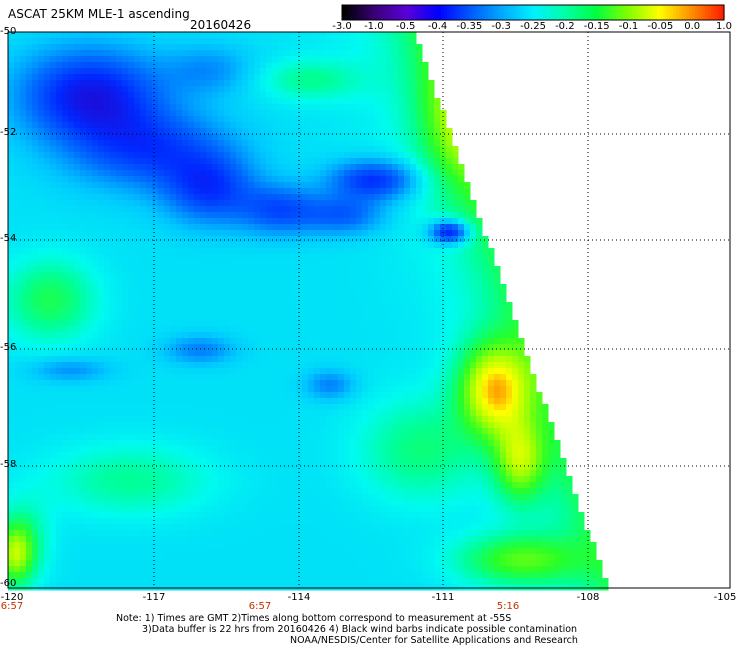 The width and height of the screenshot is (740, 650). Describe the element at coordinates (596, 26) in the screenshot. I see `colorbar-label: -0.15` at that location.